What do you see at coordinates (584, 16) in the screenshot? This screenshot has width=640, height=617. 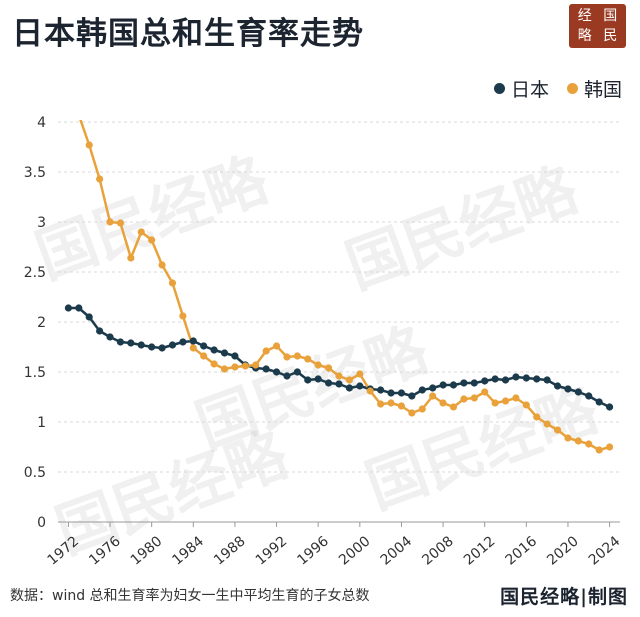 I see `logo-char: 经` at bounding box center [584, 16].